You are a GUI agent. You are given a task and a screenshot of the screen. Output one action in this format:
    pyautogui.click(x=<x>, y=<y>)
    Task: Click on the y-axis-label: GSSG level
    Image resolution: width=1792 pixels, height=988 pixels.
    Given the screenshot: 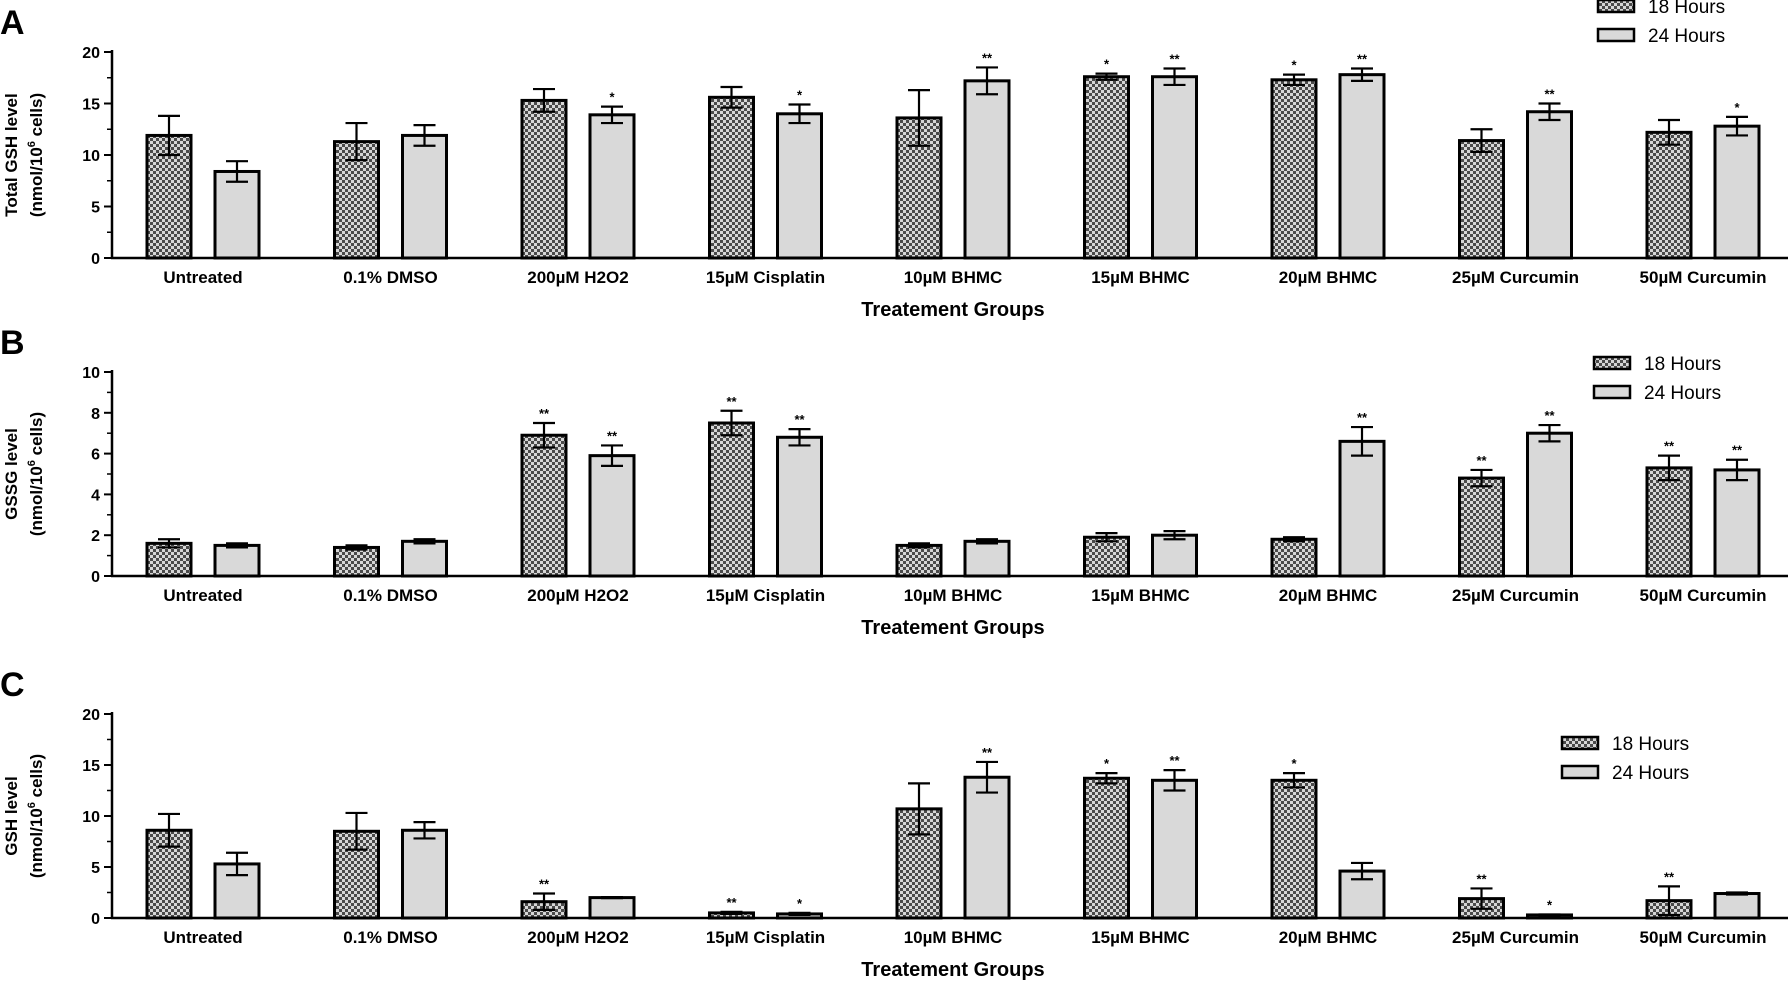 What is the action you would take?
    pyautogui.click(x=11, y=474)
    